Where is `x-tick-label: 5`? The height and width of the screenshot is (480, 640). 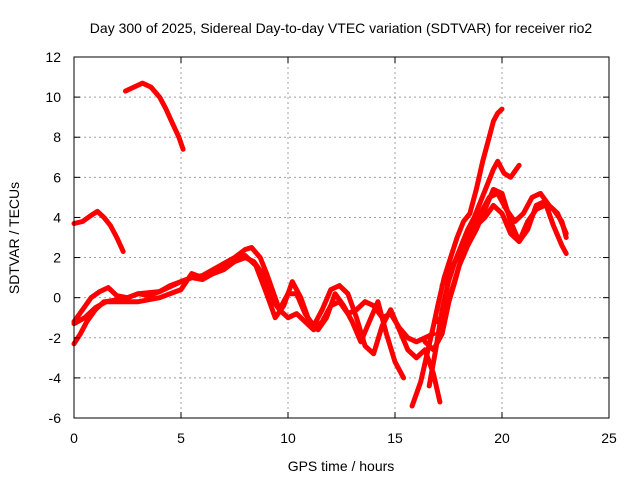 x-tick-label: 5 is located at coordinates (181, 438).